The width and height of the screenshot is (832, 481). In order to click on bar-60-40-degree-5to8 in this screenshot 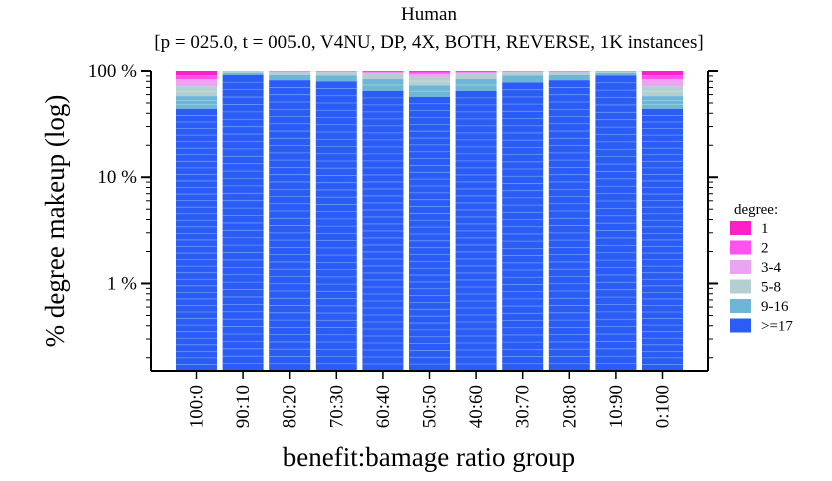, I will do `click(383, 76)`.